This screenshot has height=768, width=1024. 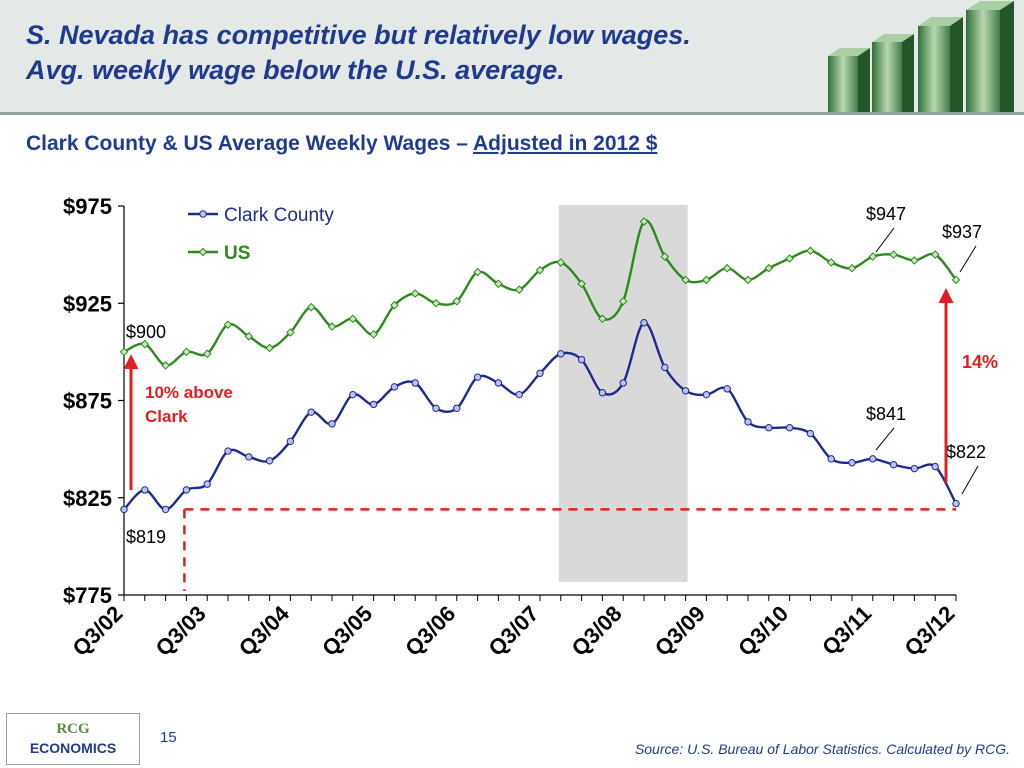 What do you see at coordinates (203, 252) in the screenshot?
I see `legend-marker-us` at bounding box center [203, 252].